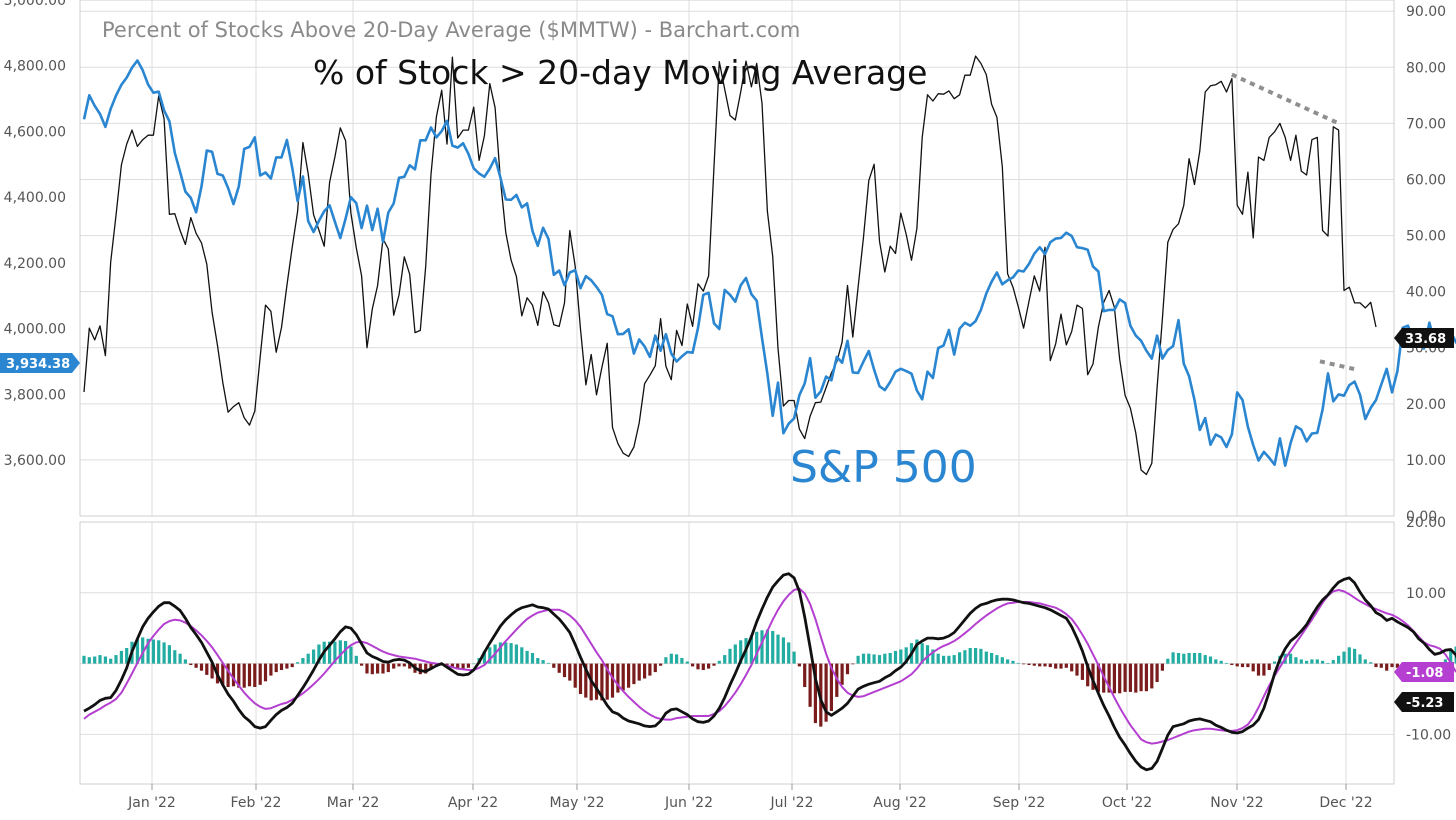 The image size is (1456, 820). Describe the element at coordinates (1428, 629) in the screenshot. I see `right-axis-bottom: 20.00 10.00 -10.00` at that location.